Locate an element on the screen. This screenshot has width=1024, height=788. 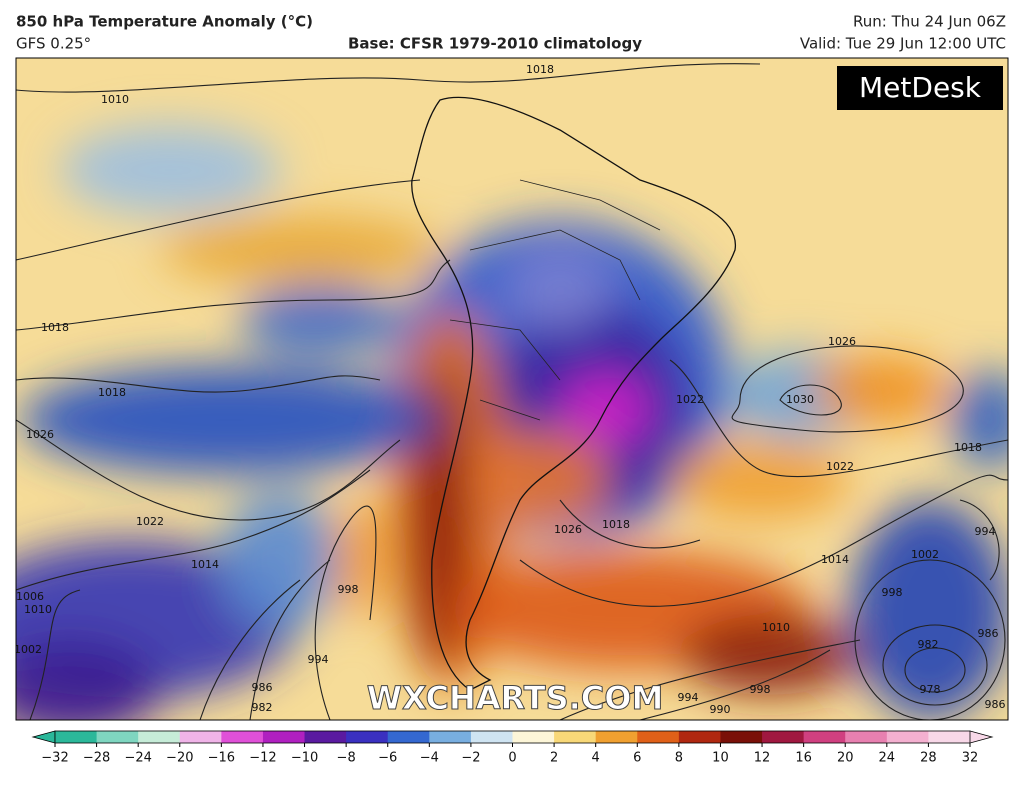
model: GFS 0.25° is located at coordinates (53, 44).